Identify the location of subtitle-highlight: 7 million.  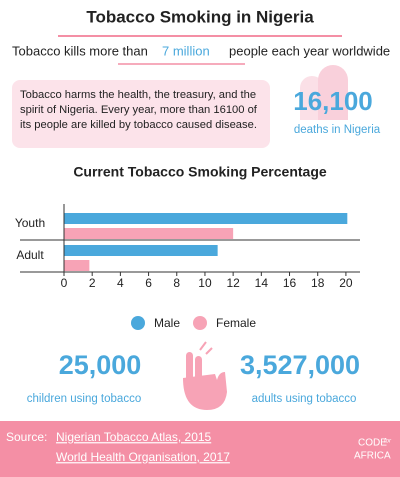
(186, 50).